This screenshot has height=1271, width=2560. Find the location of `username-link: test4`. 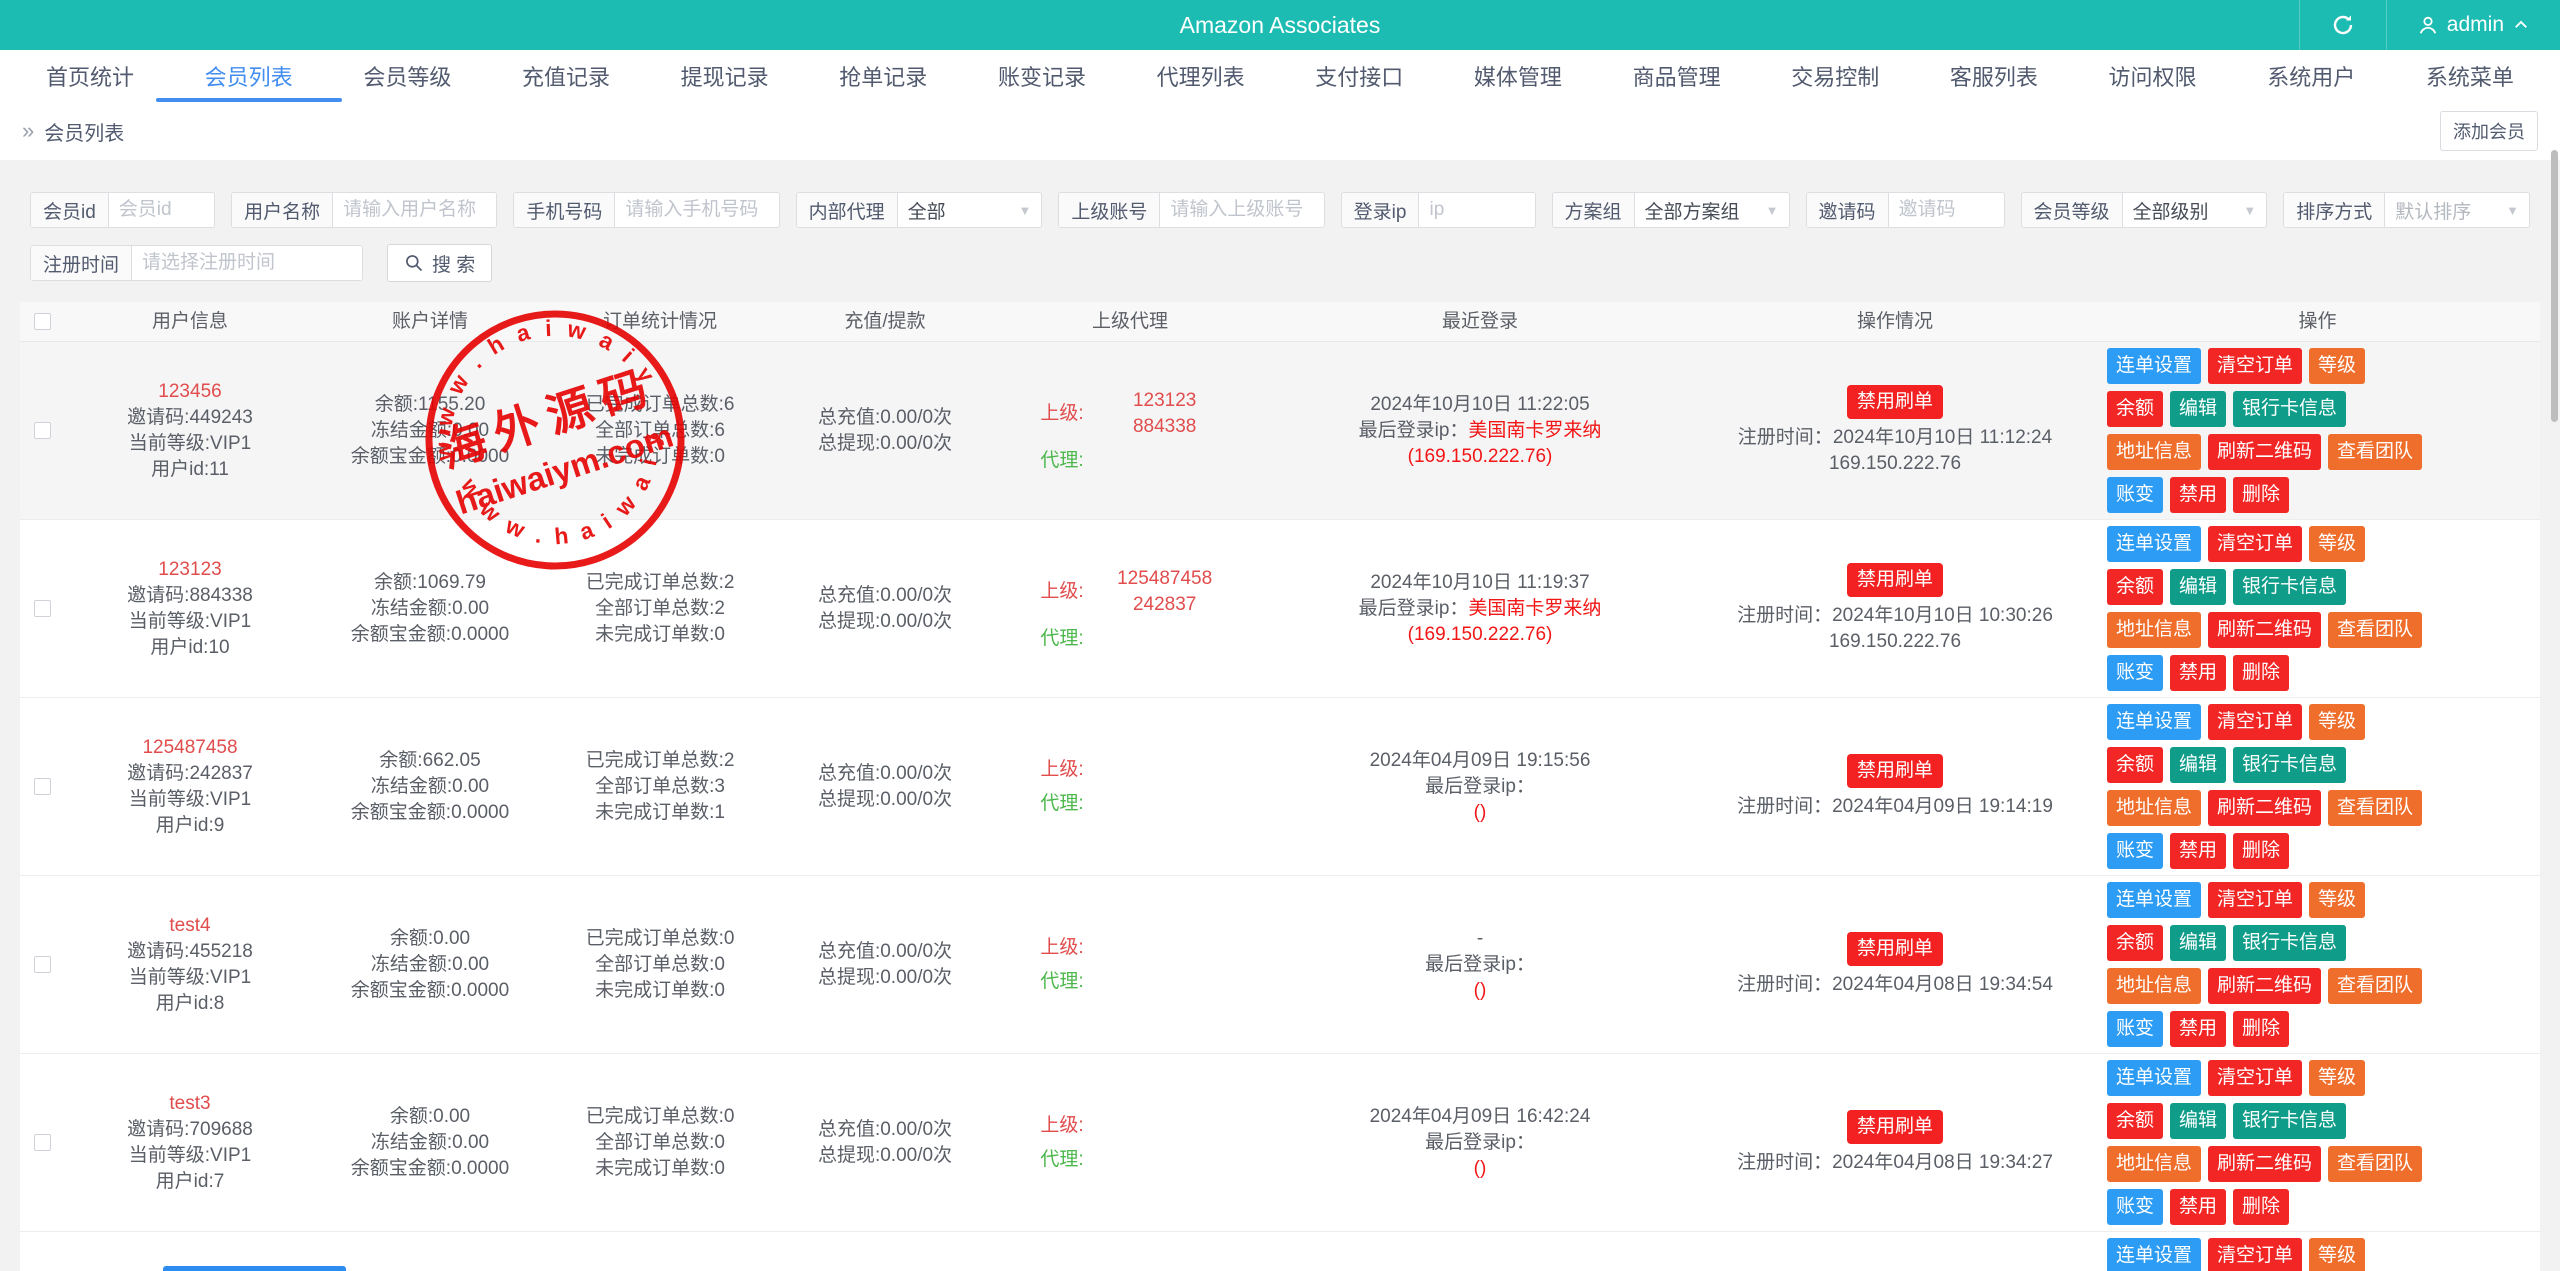

username-link: test4 is located at coordinates (190, 925).